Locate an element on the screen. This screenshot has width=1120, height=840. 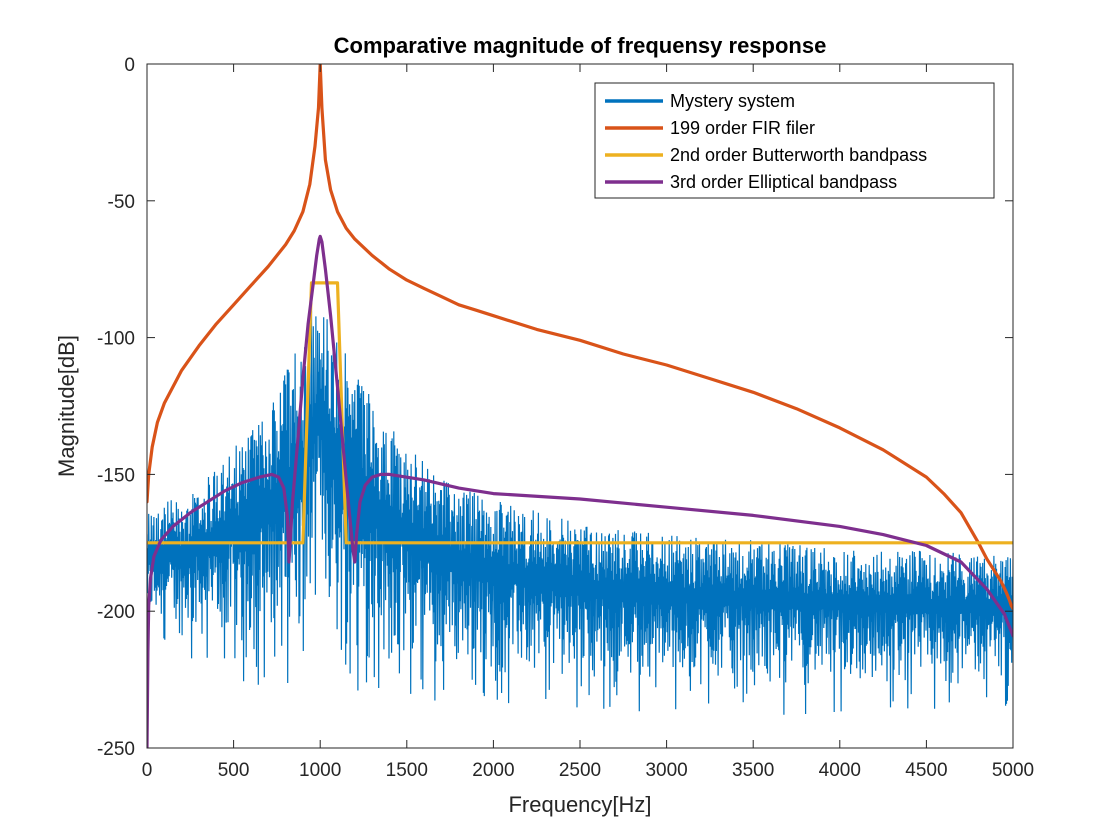
x-tick-label: 4500 is located at coordinates (926, 770).